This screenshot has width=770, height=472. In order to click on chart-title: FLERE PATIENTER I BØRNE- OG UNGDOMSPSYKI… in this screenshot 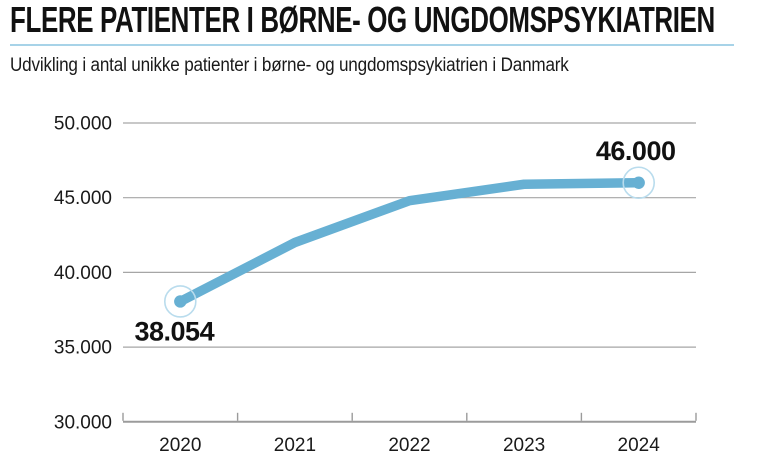, I will do `click(362, 20)`.